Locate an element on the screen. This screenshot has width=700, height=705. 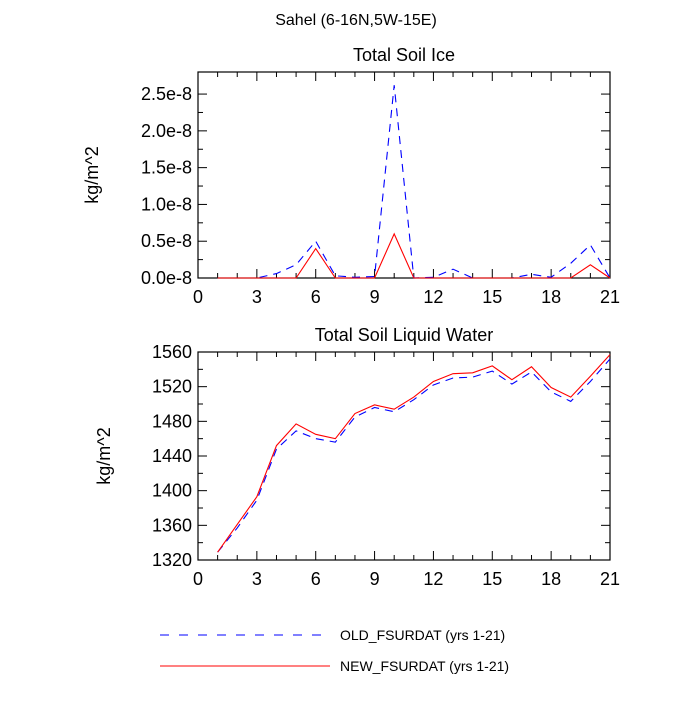
y-tick-label: 0.0e-8 is located at coordinates (166, 278).